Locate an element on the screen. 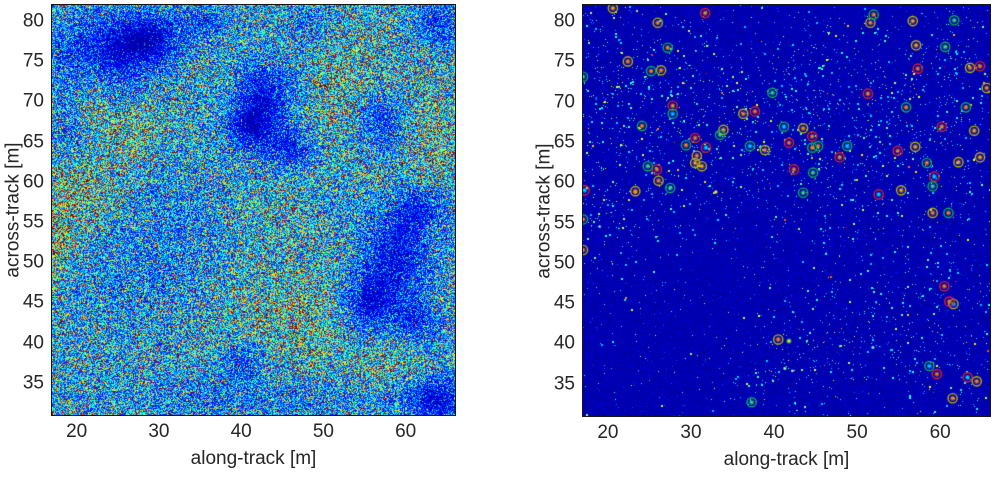 This screenshot has width=1000, height=479. intensity-ylabel: across-track [m] is located at coordinates (13, 210).